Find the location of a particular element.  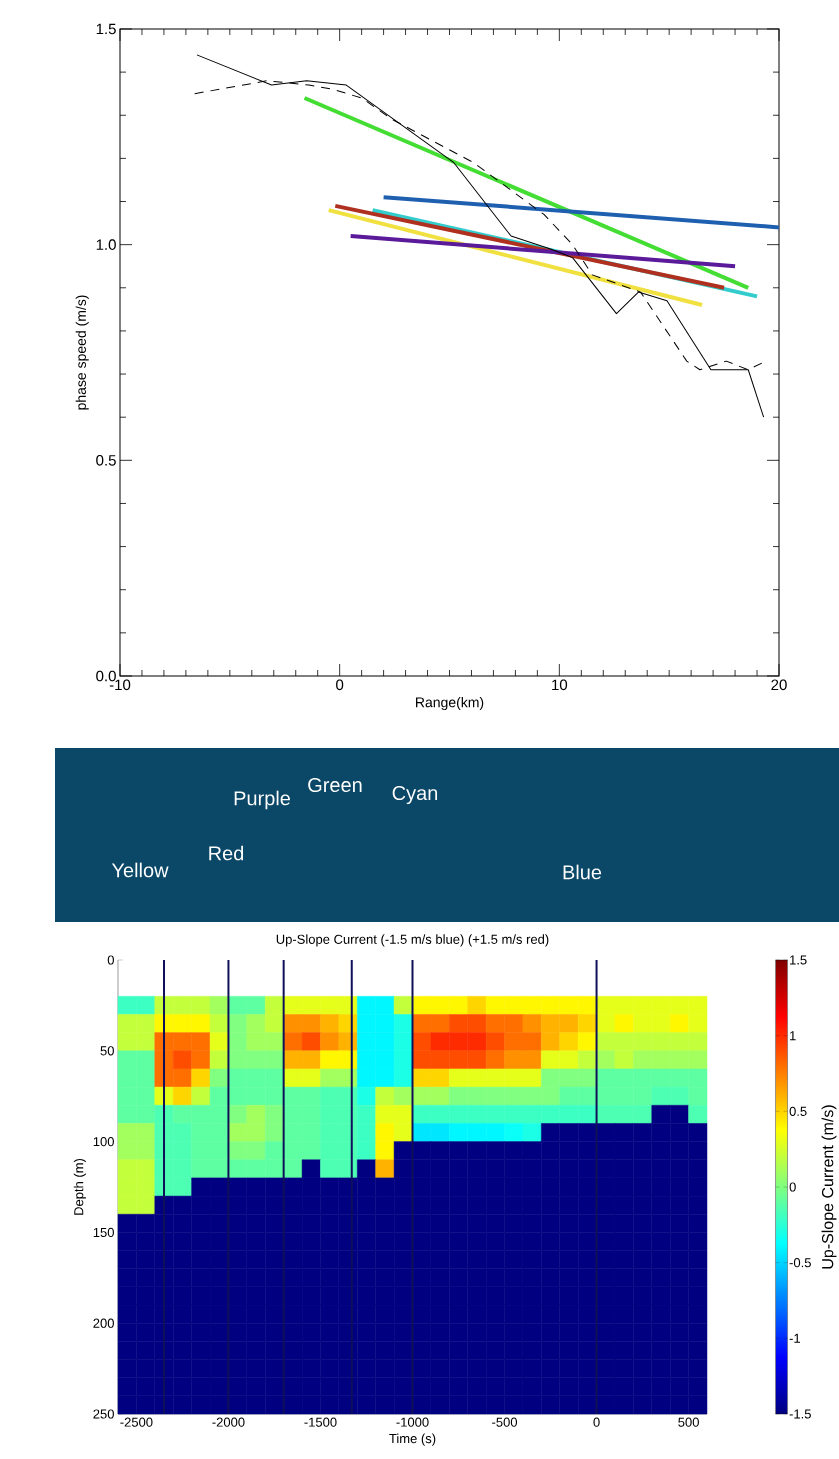

chart-title: Up-Slope Current (-1.5 m/s blue) (+1.5 m/s red) is located at coordinates (412, 940).